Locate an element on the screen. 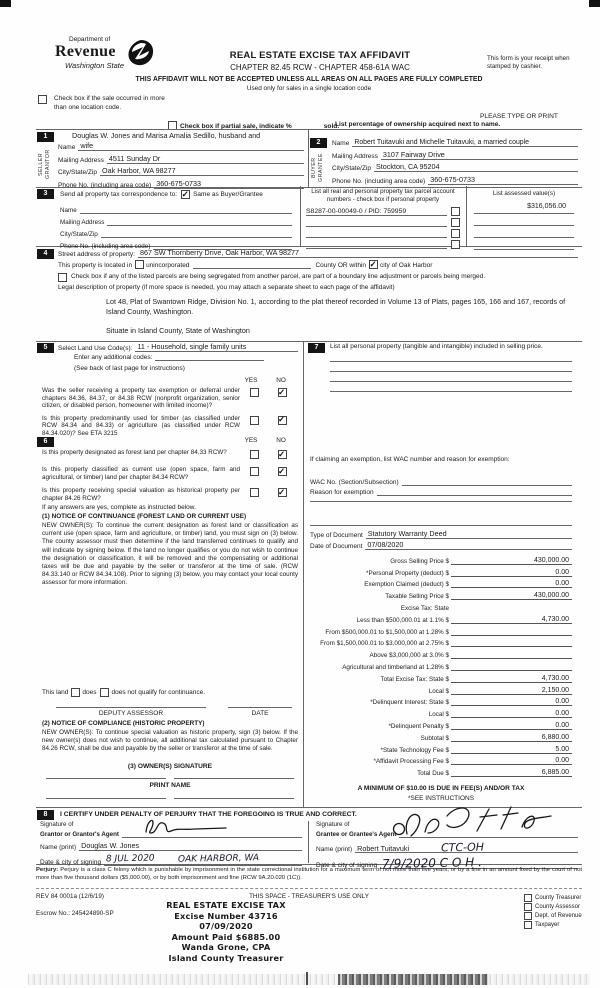  seller-address-label: Mailing Address is located at coordinates (81, 160).